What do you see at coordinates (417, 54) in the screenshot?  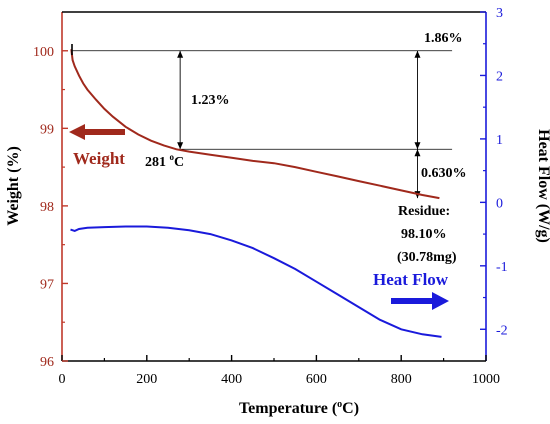 I see `dim-arrow-186-head-top` at bounding box center [417, 54].